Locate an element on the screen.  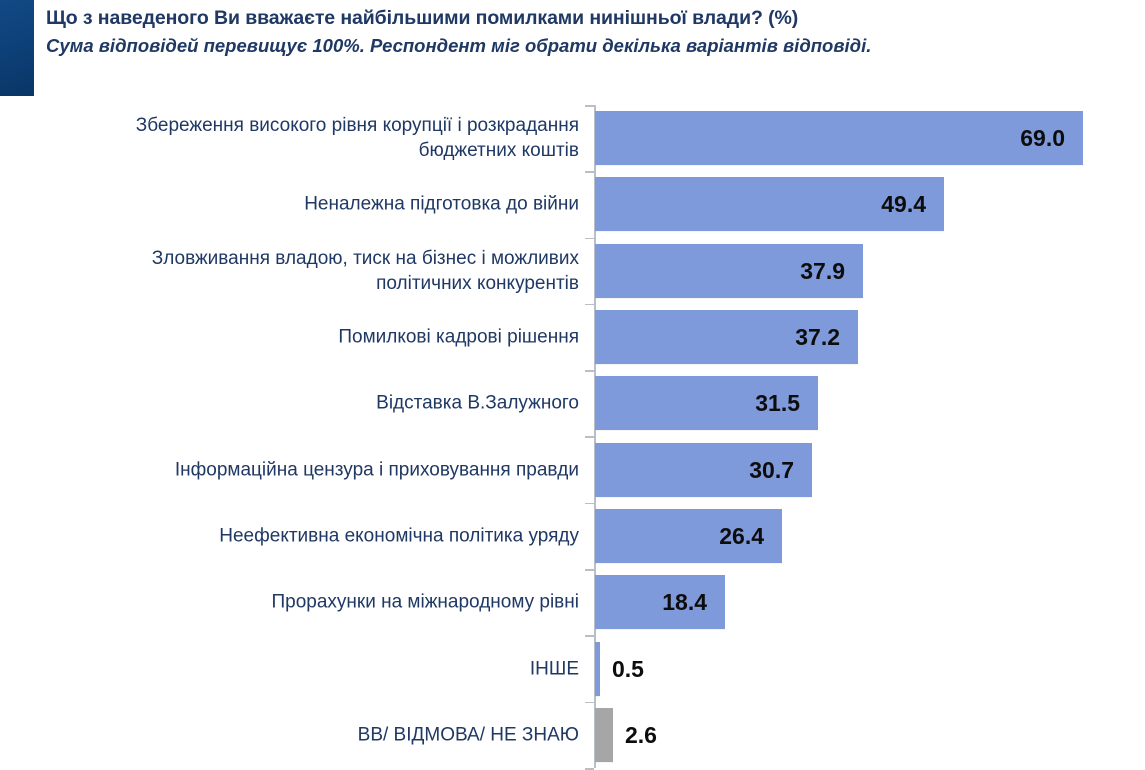
bar-wrapper: 37.2 is located at coordinates (726, 337).